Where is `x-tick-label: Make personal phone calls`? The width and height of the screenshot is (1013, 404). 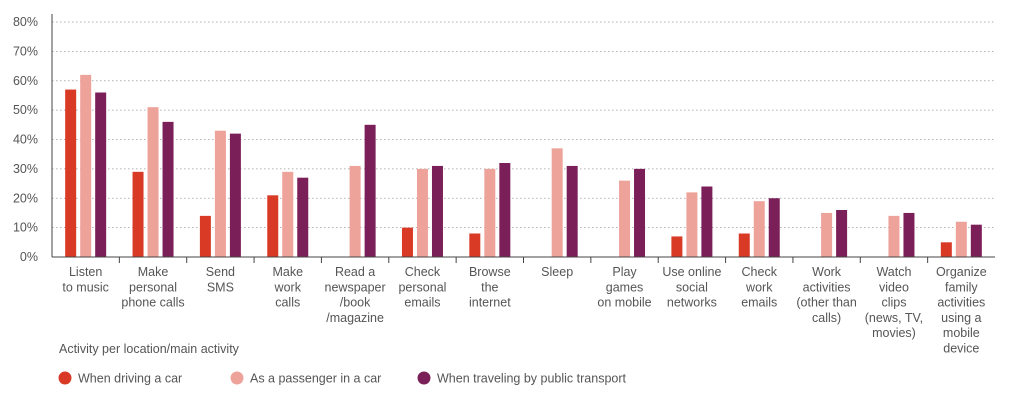 x-tick-label: Make personal phone calls is located at coordinates (152, 287).